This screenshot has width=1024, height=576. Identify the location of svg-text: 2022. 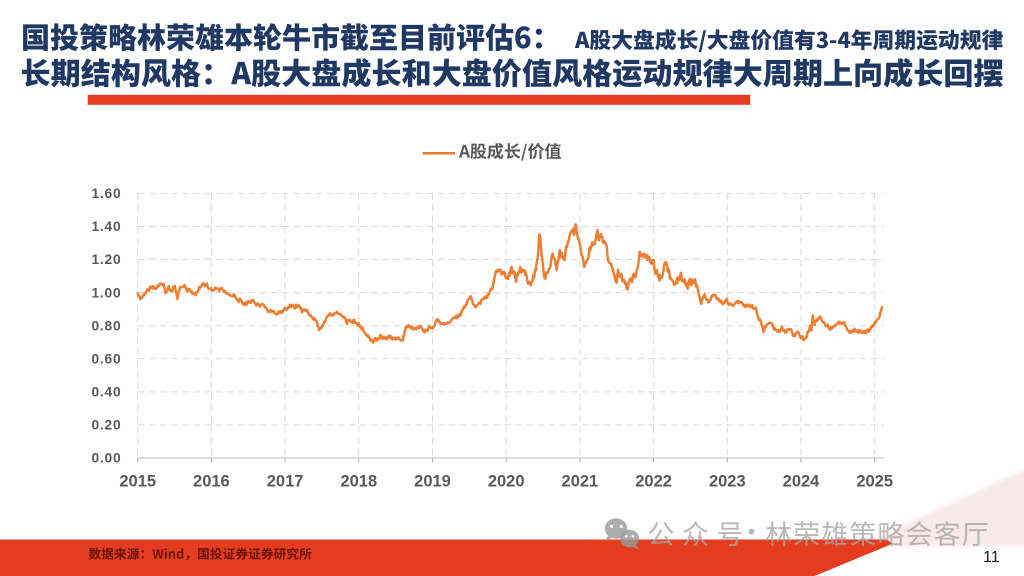
(653, 482).